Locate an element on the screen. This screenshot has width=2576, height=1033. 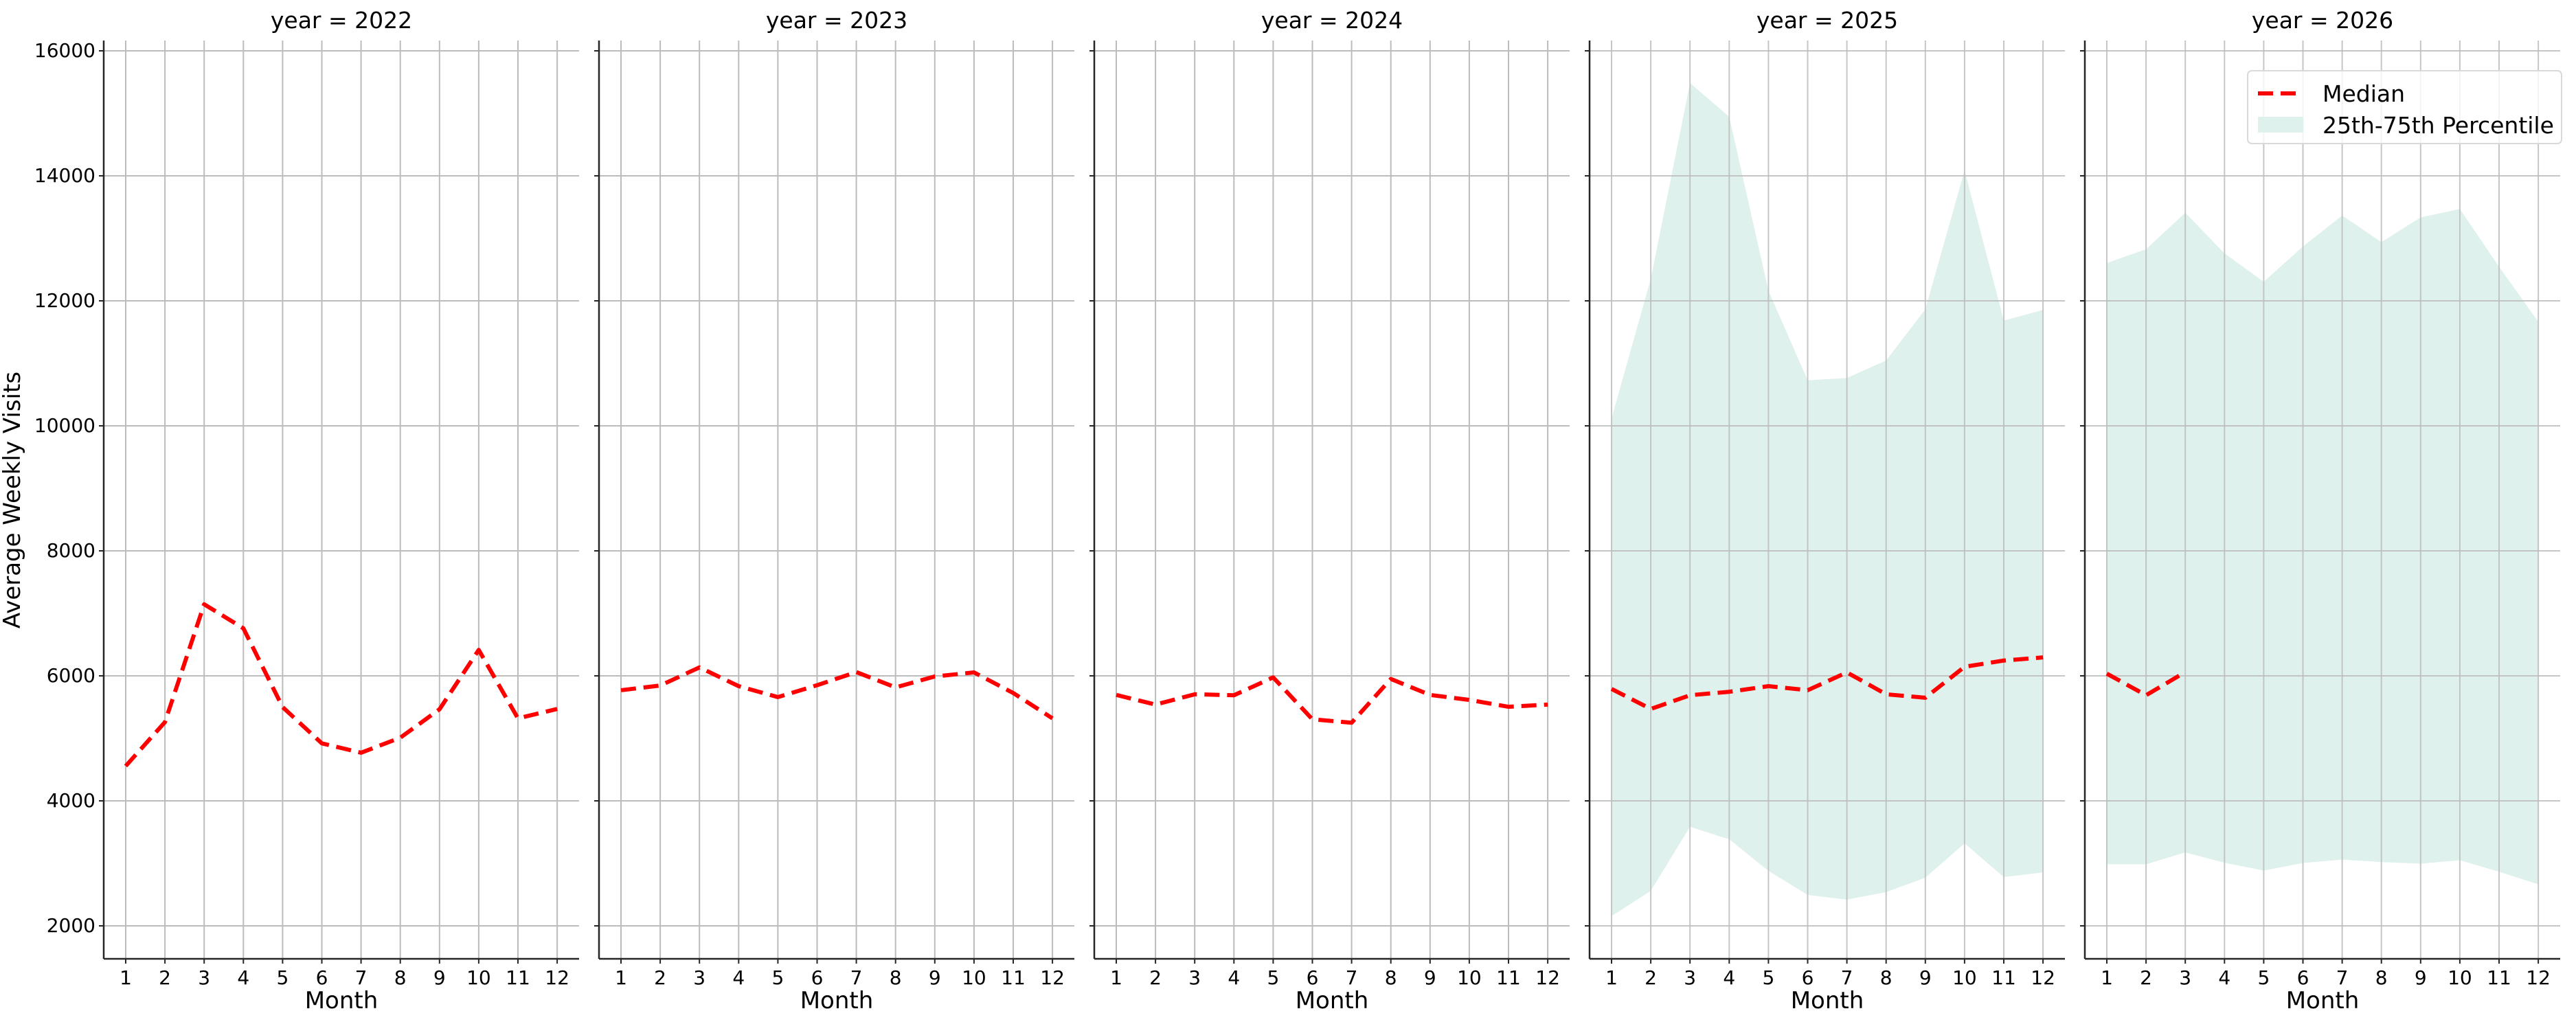
legend-item-median: Median is located at coordinates (2331, 94).